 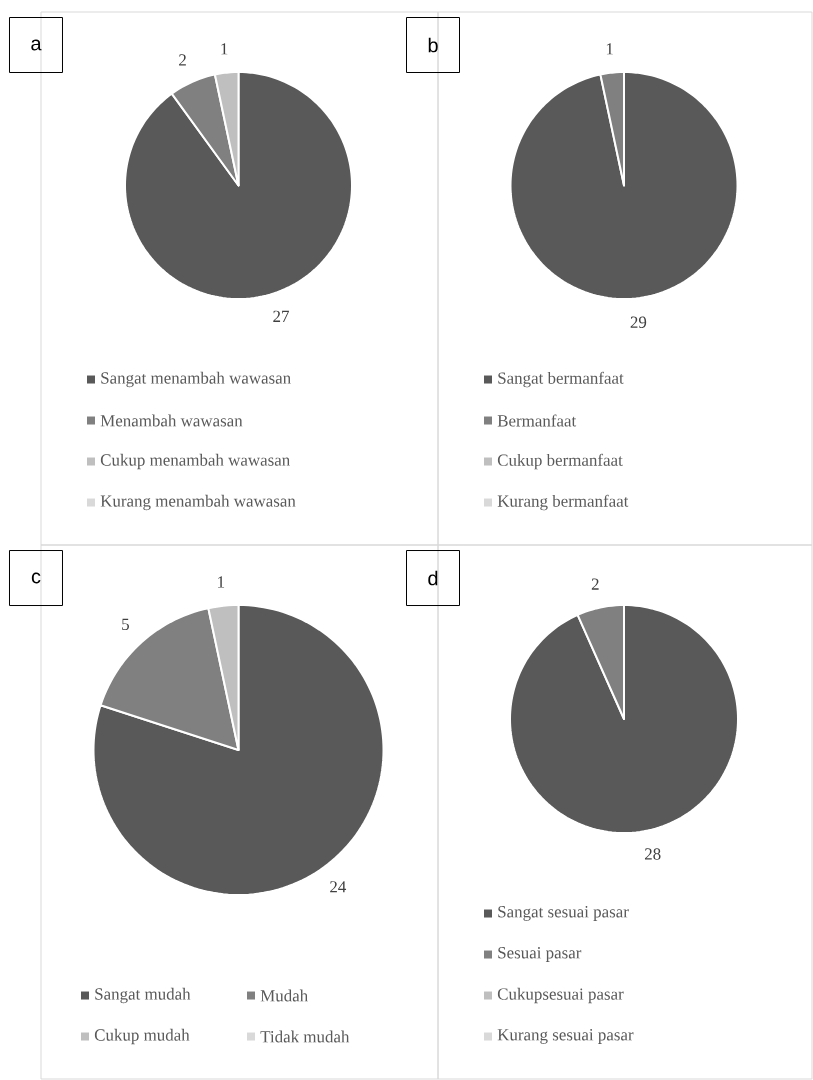 I want to click on chart-title: d, so click(x=433, y=578).